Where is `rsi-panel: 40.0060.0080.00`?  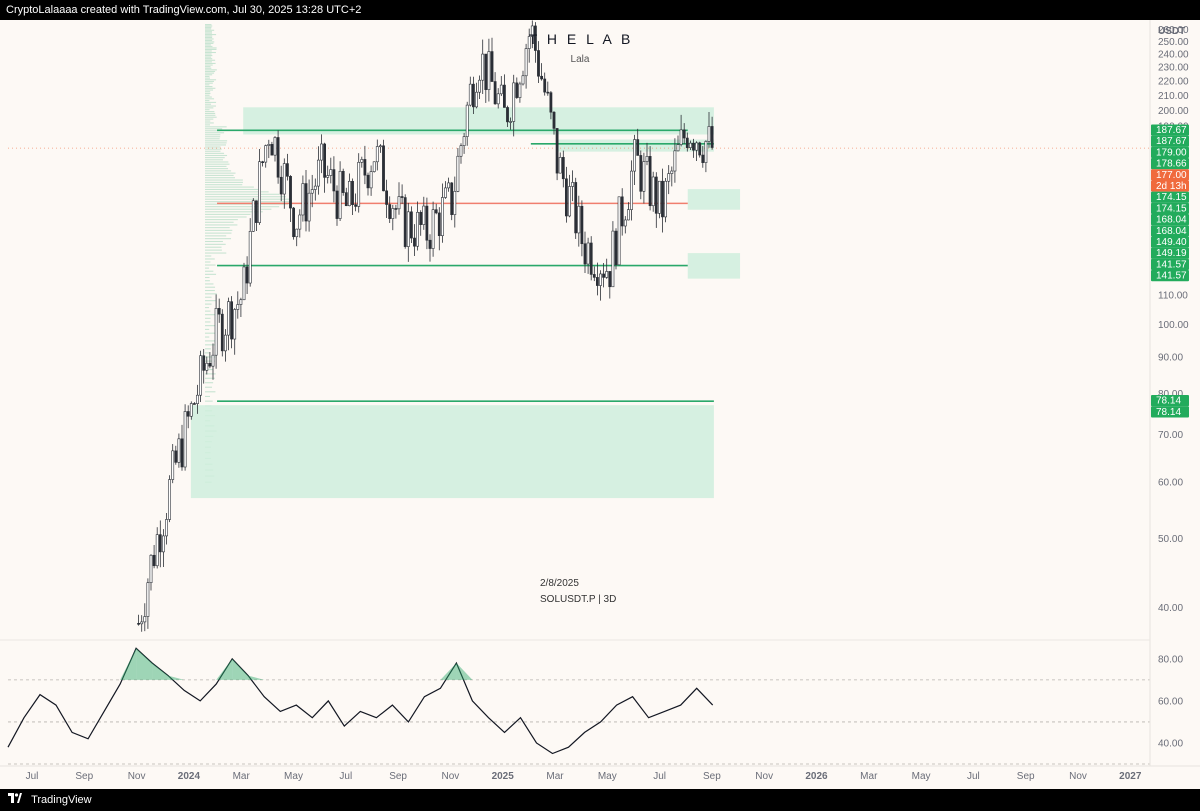 rsi-panel: 40.0060.0080.00 is located at coordinates (595, 706).